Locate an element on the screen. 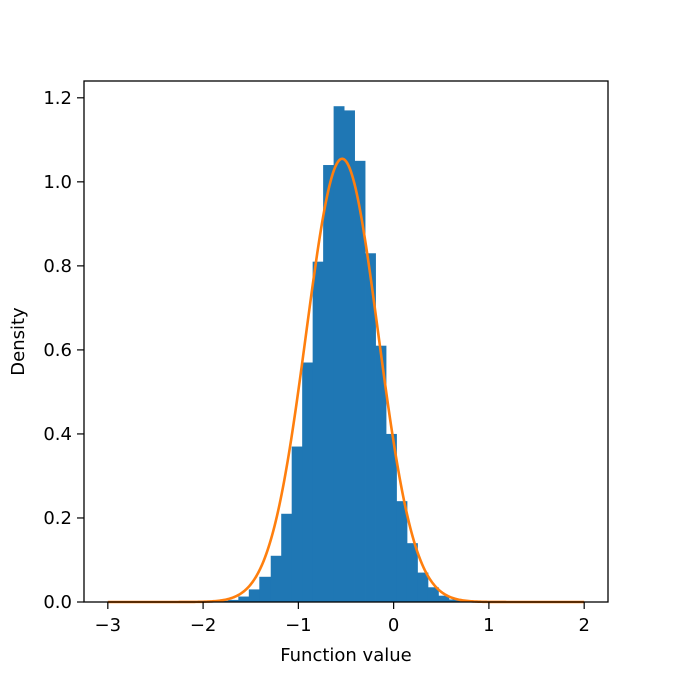 Image resolution: width=676 pixels, height=676 pixels. x-tick-label: −2 is located at coordinates (203, 625).